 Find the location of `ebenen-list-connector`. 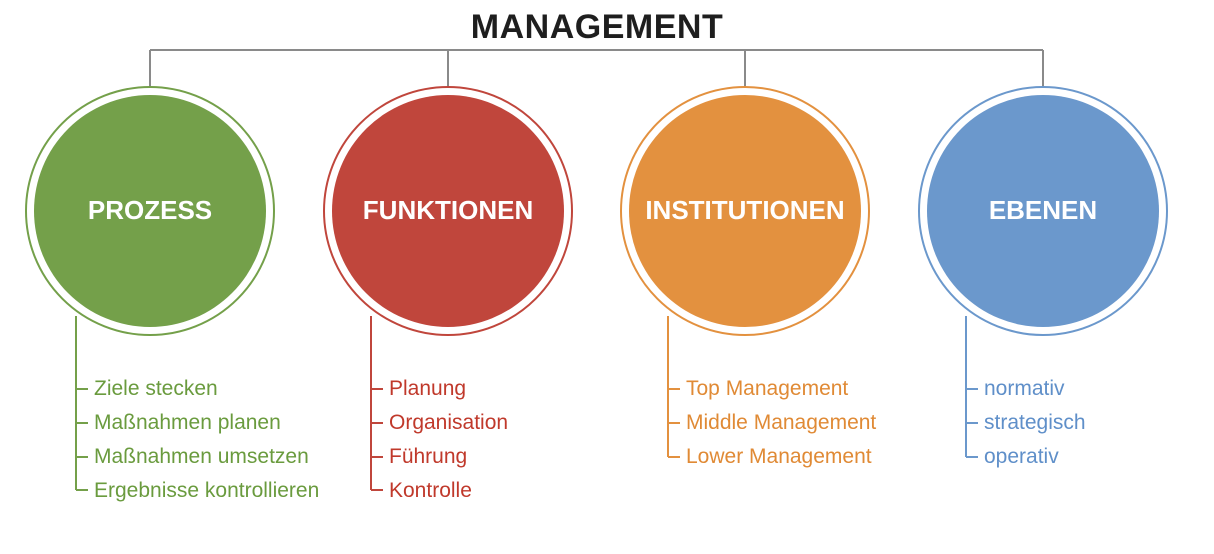

ebenen-list-connector is located at coordinates (971, 387).